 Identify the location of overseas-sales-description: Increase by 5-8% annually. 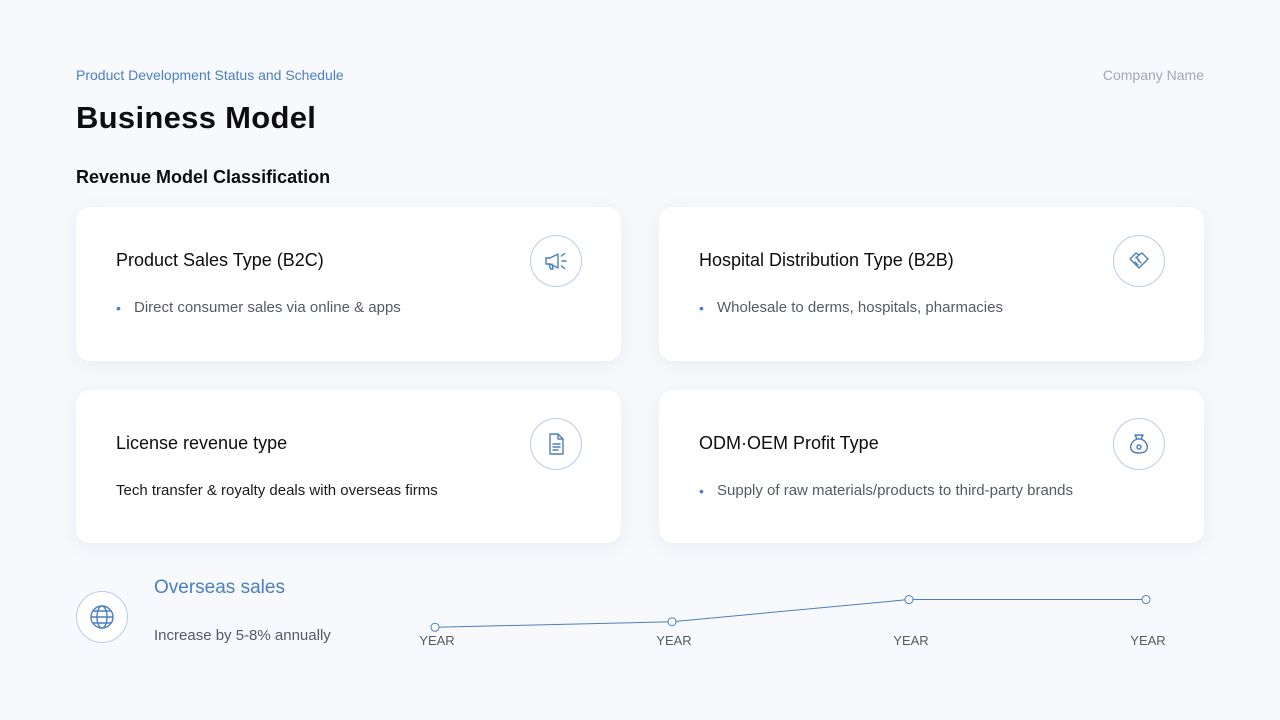
(242, 635).